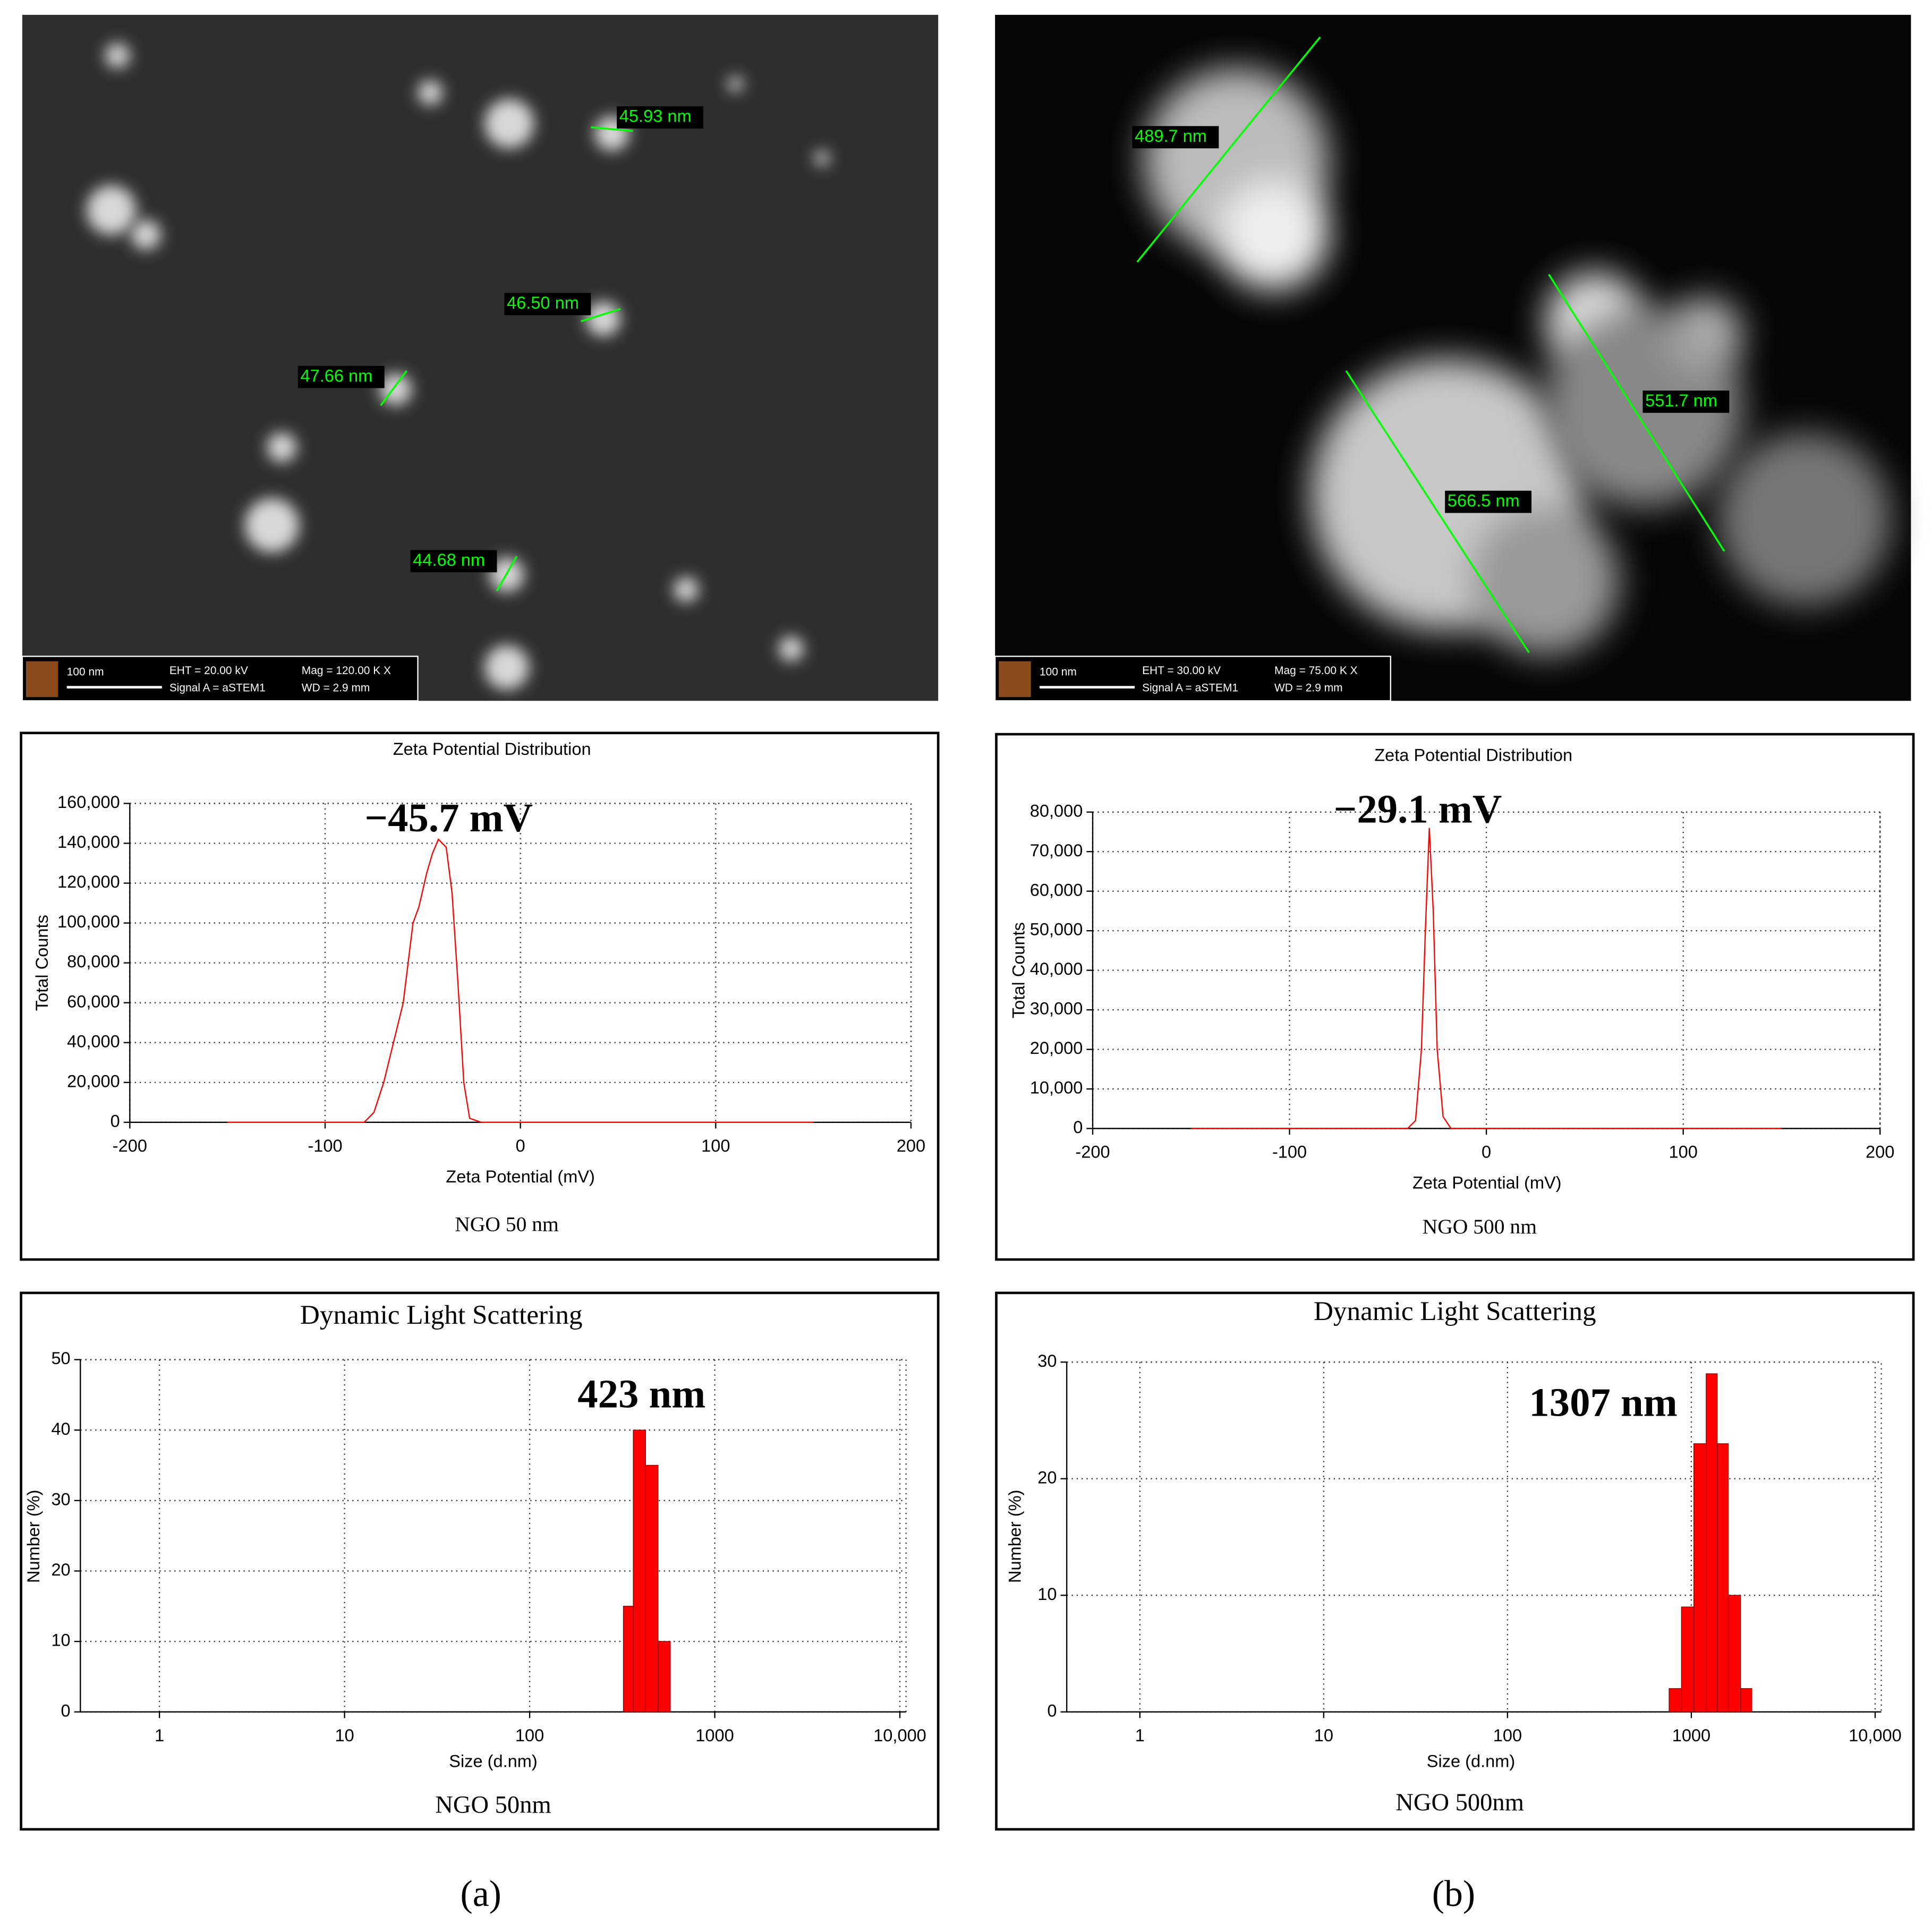 This screenshot has width=1932, height=1924. What do you see at coordinates (1473, 755) in the screenshot?
I see `chart-title: Zeta Potential Distribution` at bounding box center [1473, 755].